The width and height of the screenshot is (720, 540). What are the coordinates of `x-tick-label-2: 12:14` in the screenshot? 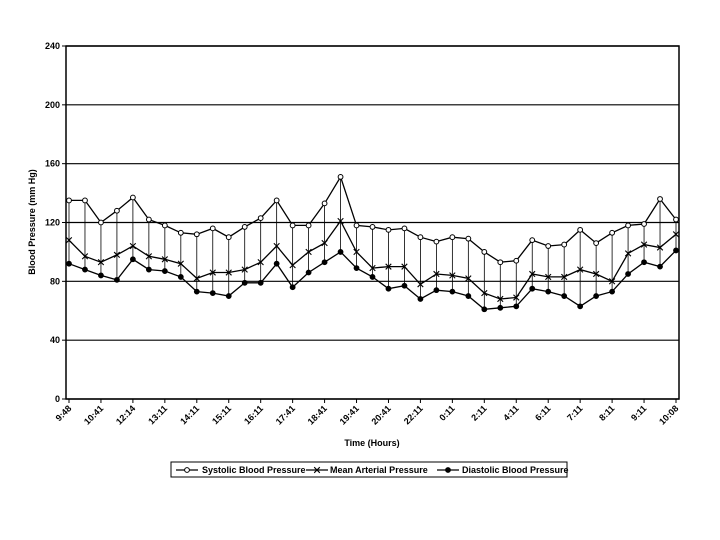 It's located at (125, 414).